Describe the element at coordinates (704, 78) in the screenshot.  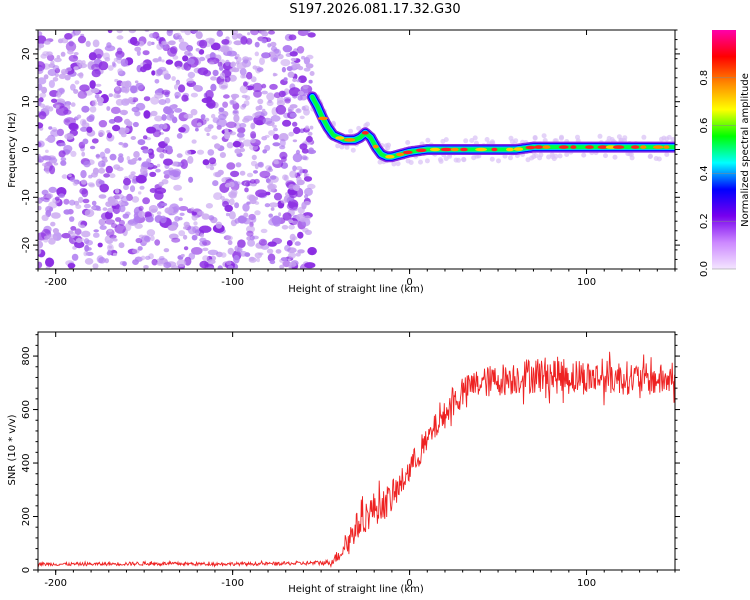
I see `colorbar-tick-label: 0.8` at that location.